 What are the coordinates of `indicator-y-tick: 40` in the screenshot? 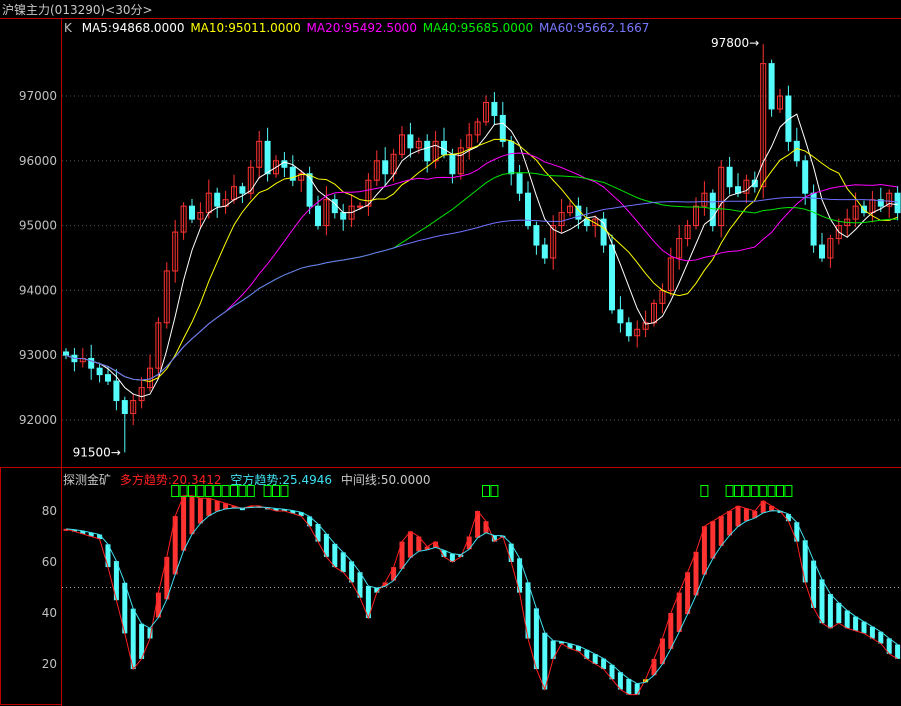 It's located at (49, 613).